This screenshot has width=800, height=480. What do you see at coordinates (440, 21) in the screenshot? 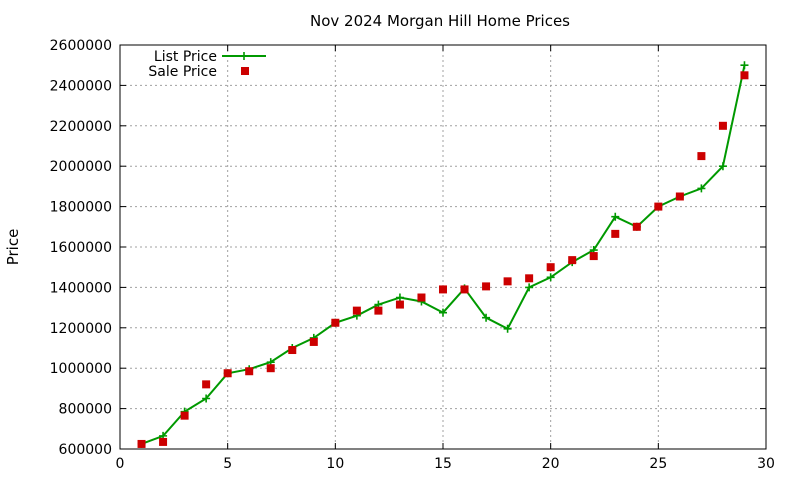
I see `chart-title: Nov 2024 Morgan Hill Home Prices` at bounding box center [440, 21].